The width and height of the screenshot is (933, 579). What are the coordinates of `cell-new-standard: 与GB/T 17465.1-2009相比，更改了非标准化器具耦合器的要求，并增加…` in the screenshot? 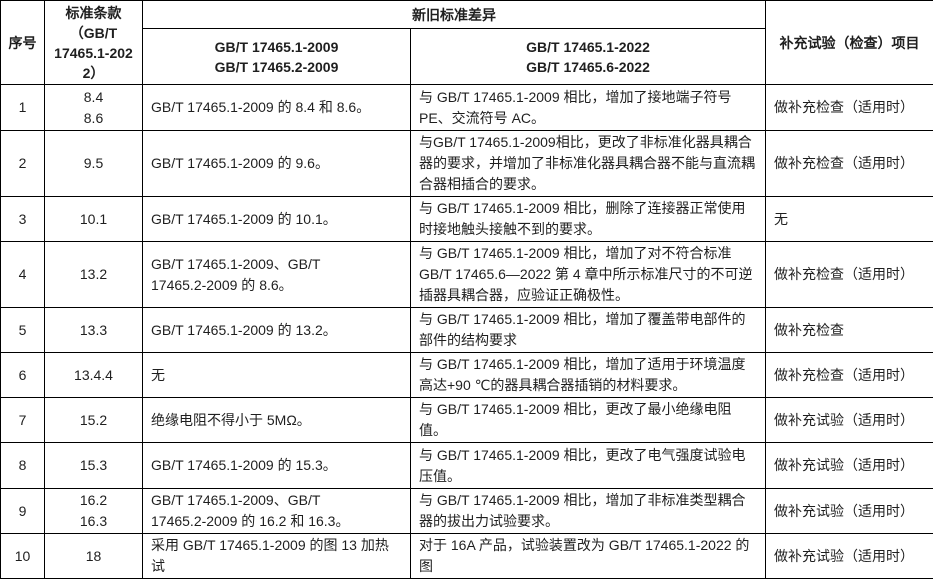 It's located at (588, 164).